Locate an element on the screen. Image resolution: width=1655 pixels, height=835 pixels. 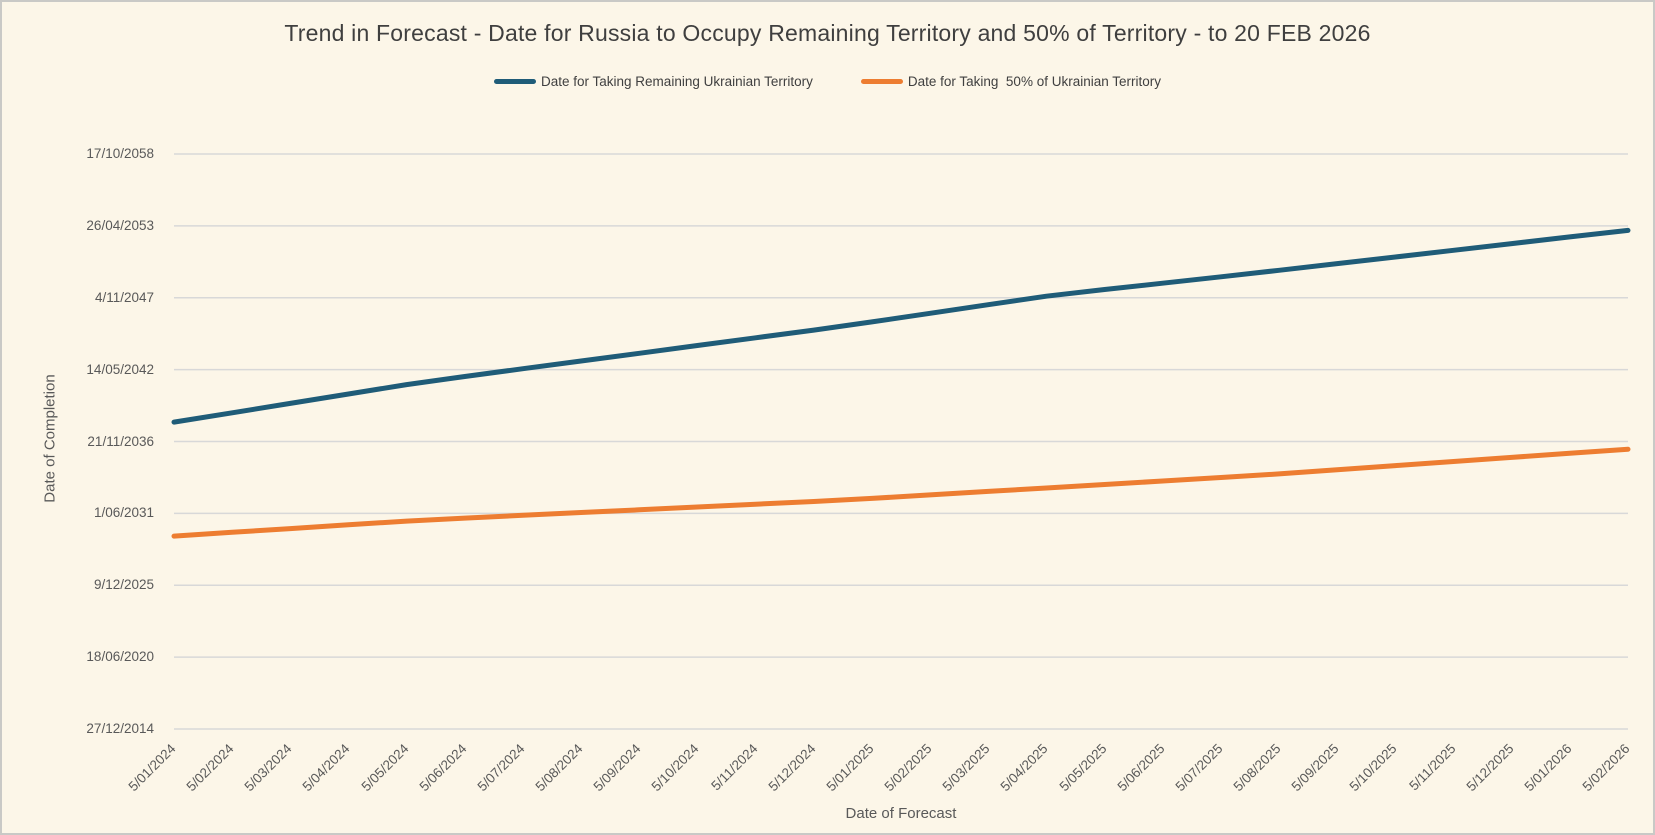
legend-line-swatch-blue is located at coordinates (515, 81).